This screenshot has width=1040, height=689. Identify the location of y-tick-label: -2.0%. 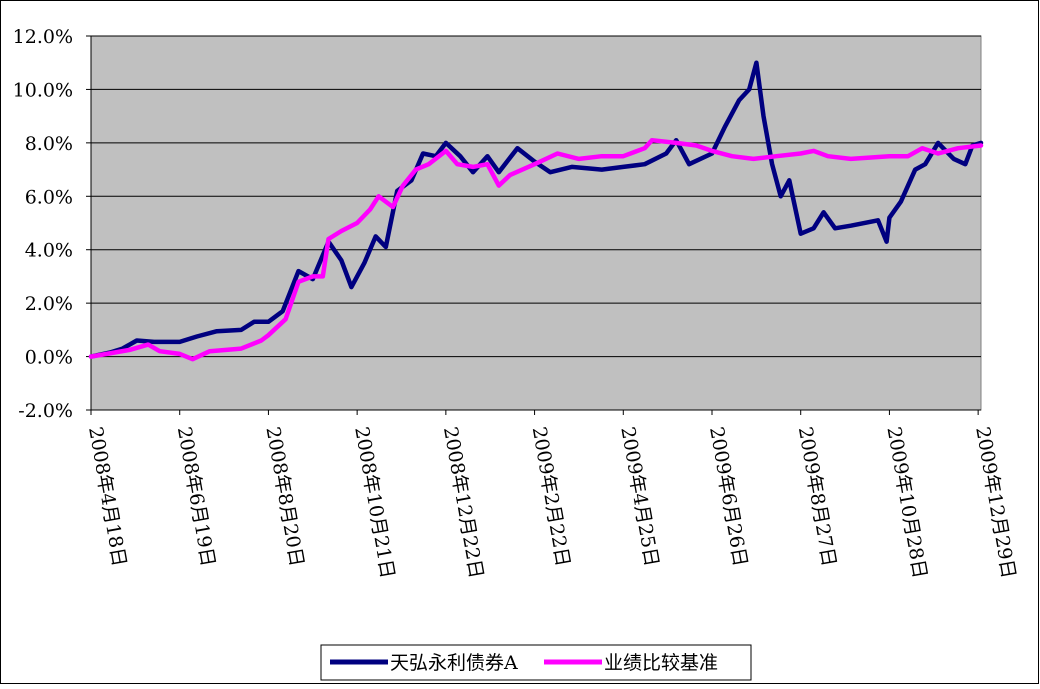
(45, 411).